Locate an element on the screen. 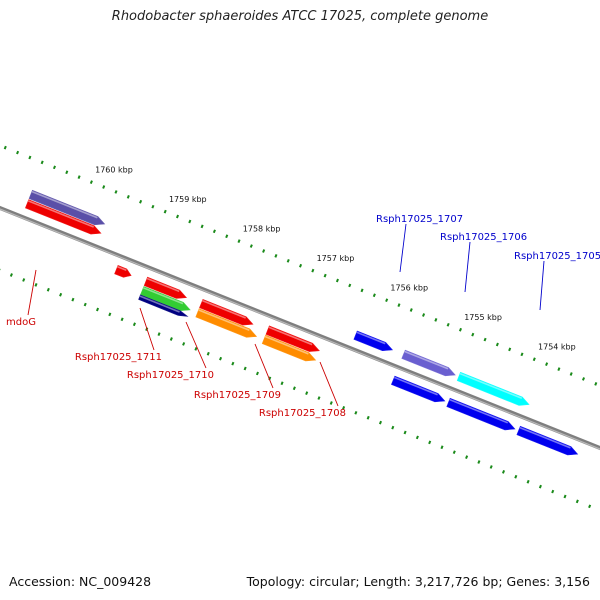  feature-label: Rsph17025_1711 is located at coordinates (118, 357).